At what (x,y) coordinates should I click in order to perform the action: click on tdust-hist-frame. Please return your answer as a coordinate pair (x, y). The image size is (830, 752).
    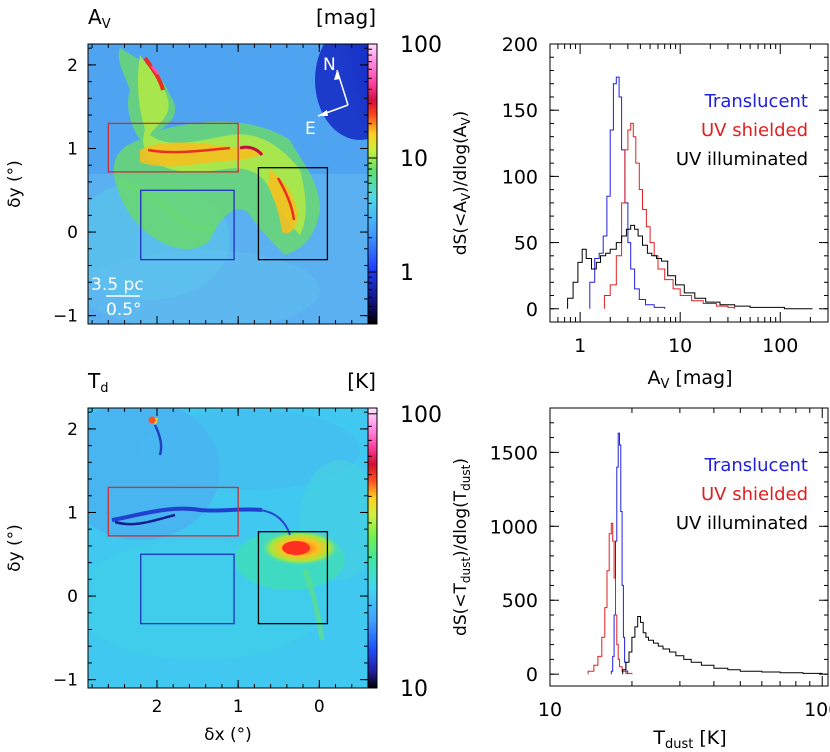
    Looking at the image, I should click on (689, 547).